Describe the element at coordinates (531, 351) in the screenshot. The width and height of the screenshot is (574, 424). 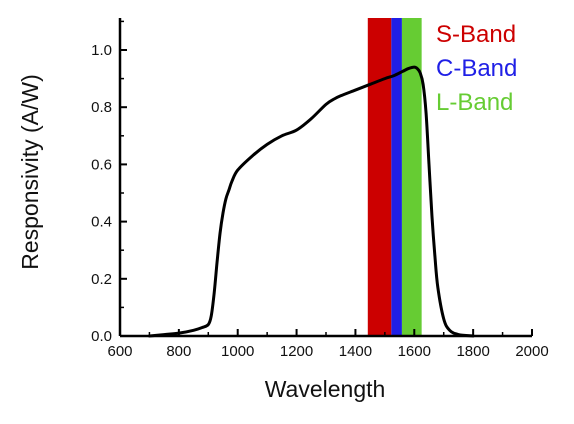
I see `x-tick-label: 2000` at that location.